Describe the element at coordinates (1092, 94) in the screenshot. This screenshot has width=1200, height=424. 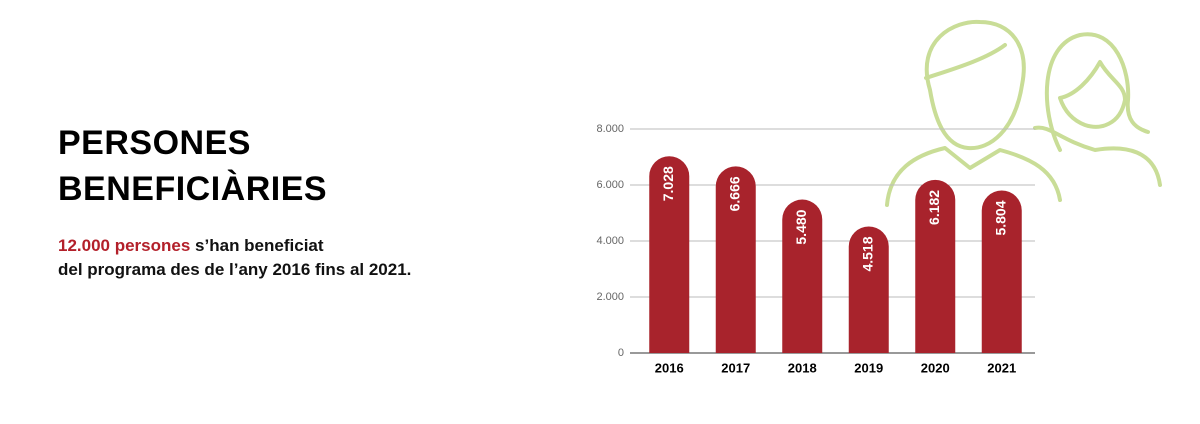
I see `woman-face` at that location.